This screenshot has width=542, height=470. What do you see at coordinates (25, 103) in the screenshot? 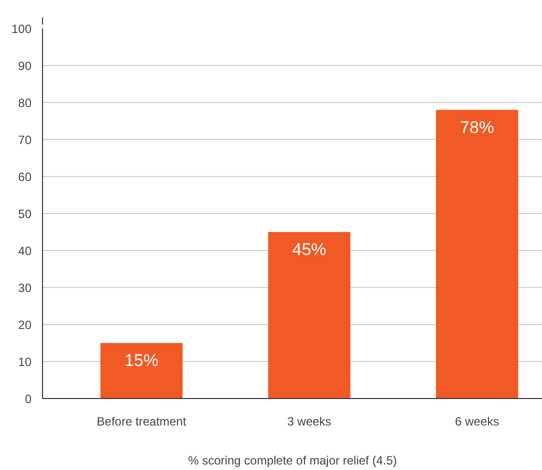
I see `y-tick-label: 80` at bounding box center [25, 103].